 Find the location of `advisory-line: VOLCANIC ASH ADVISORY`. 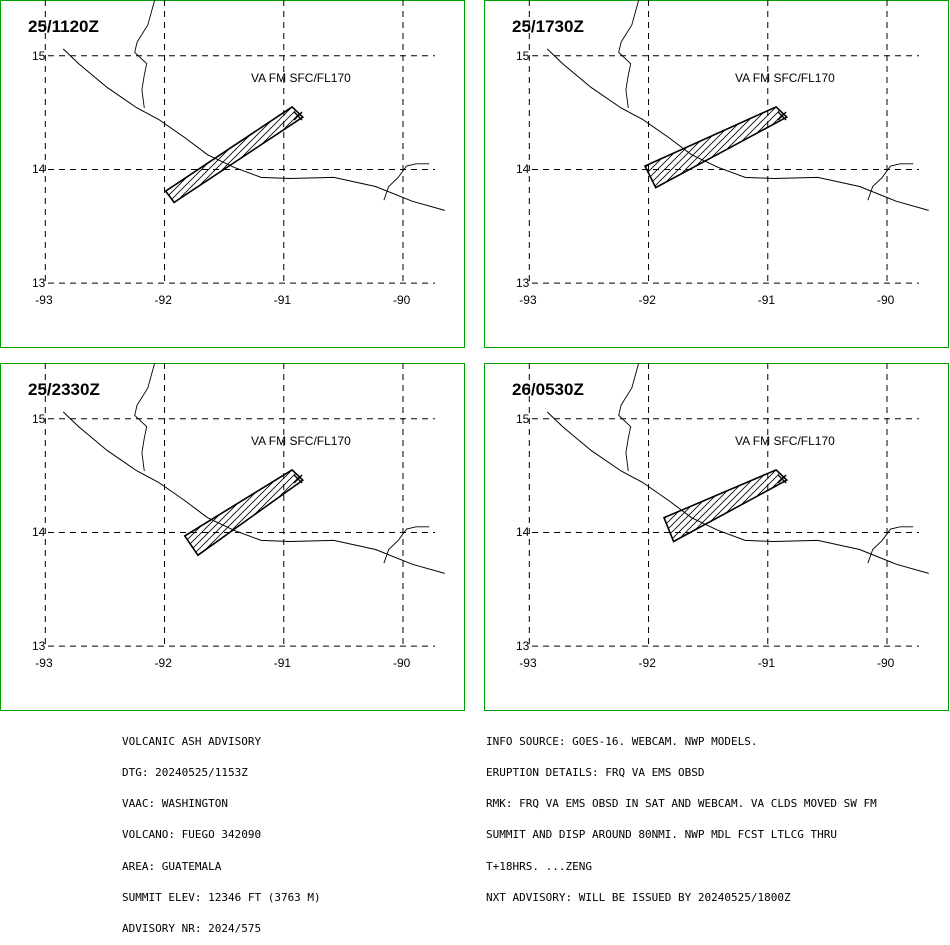

advisory-line: VOLCANIC ASH ADVISORY is located at coordinates (192, 741).